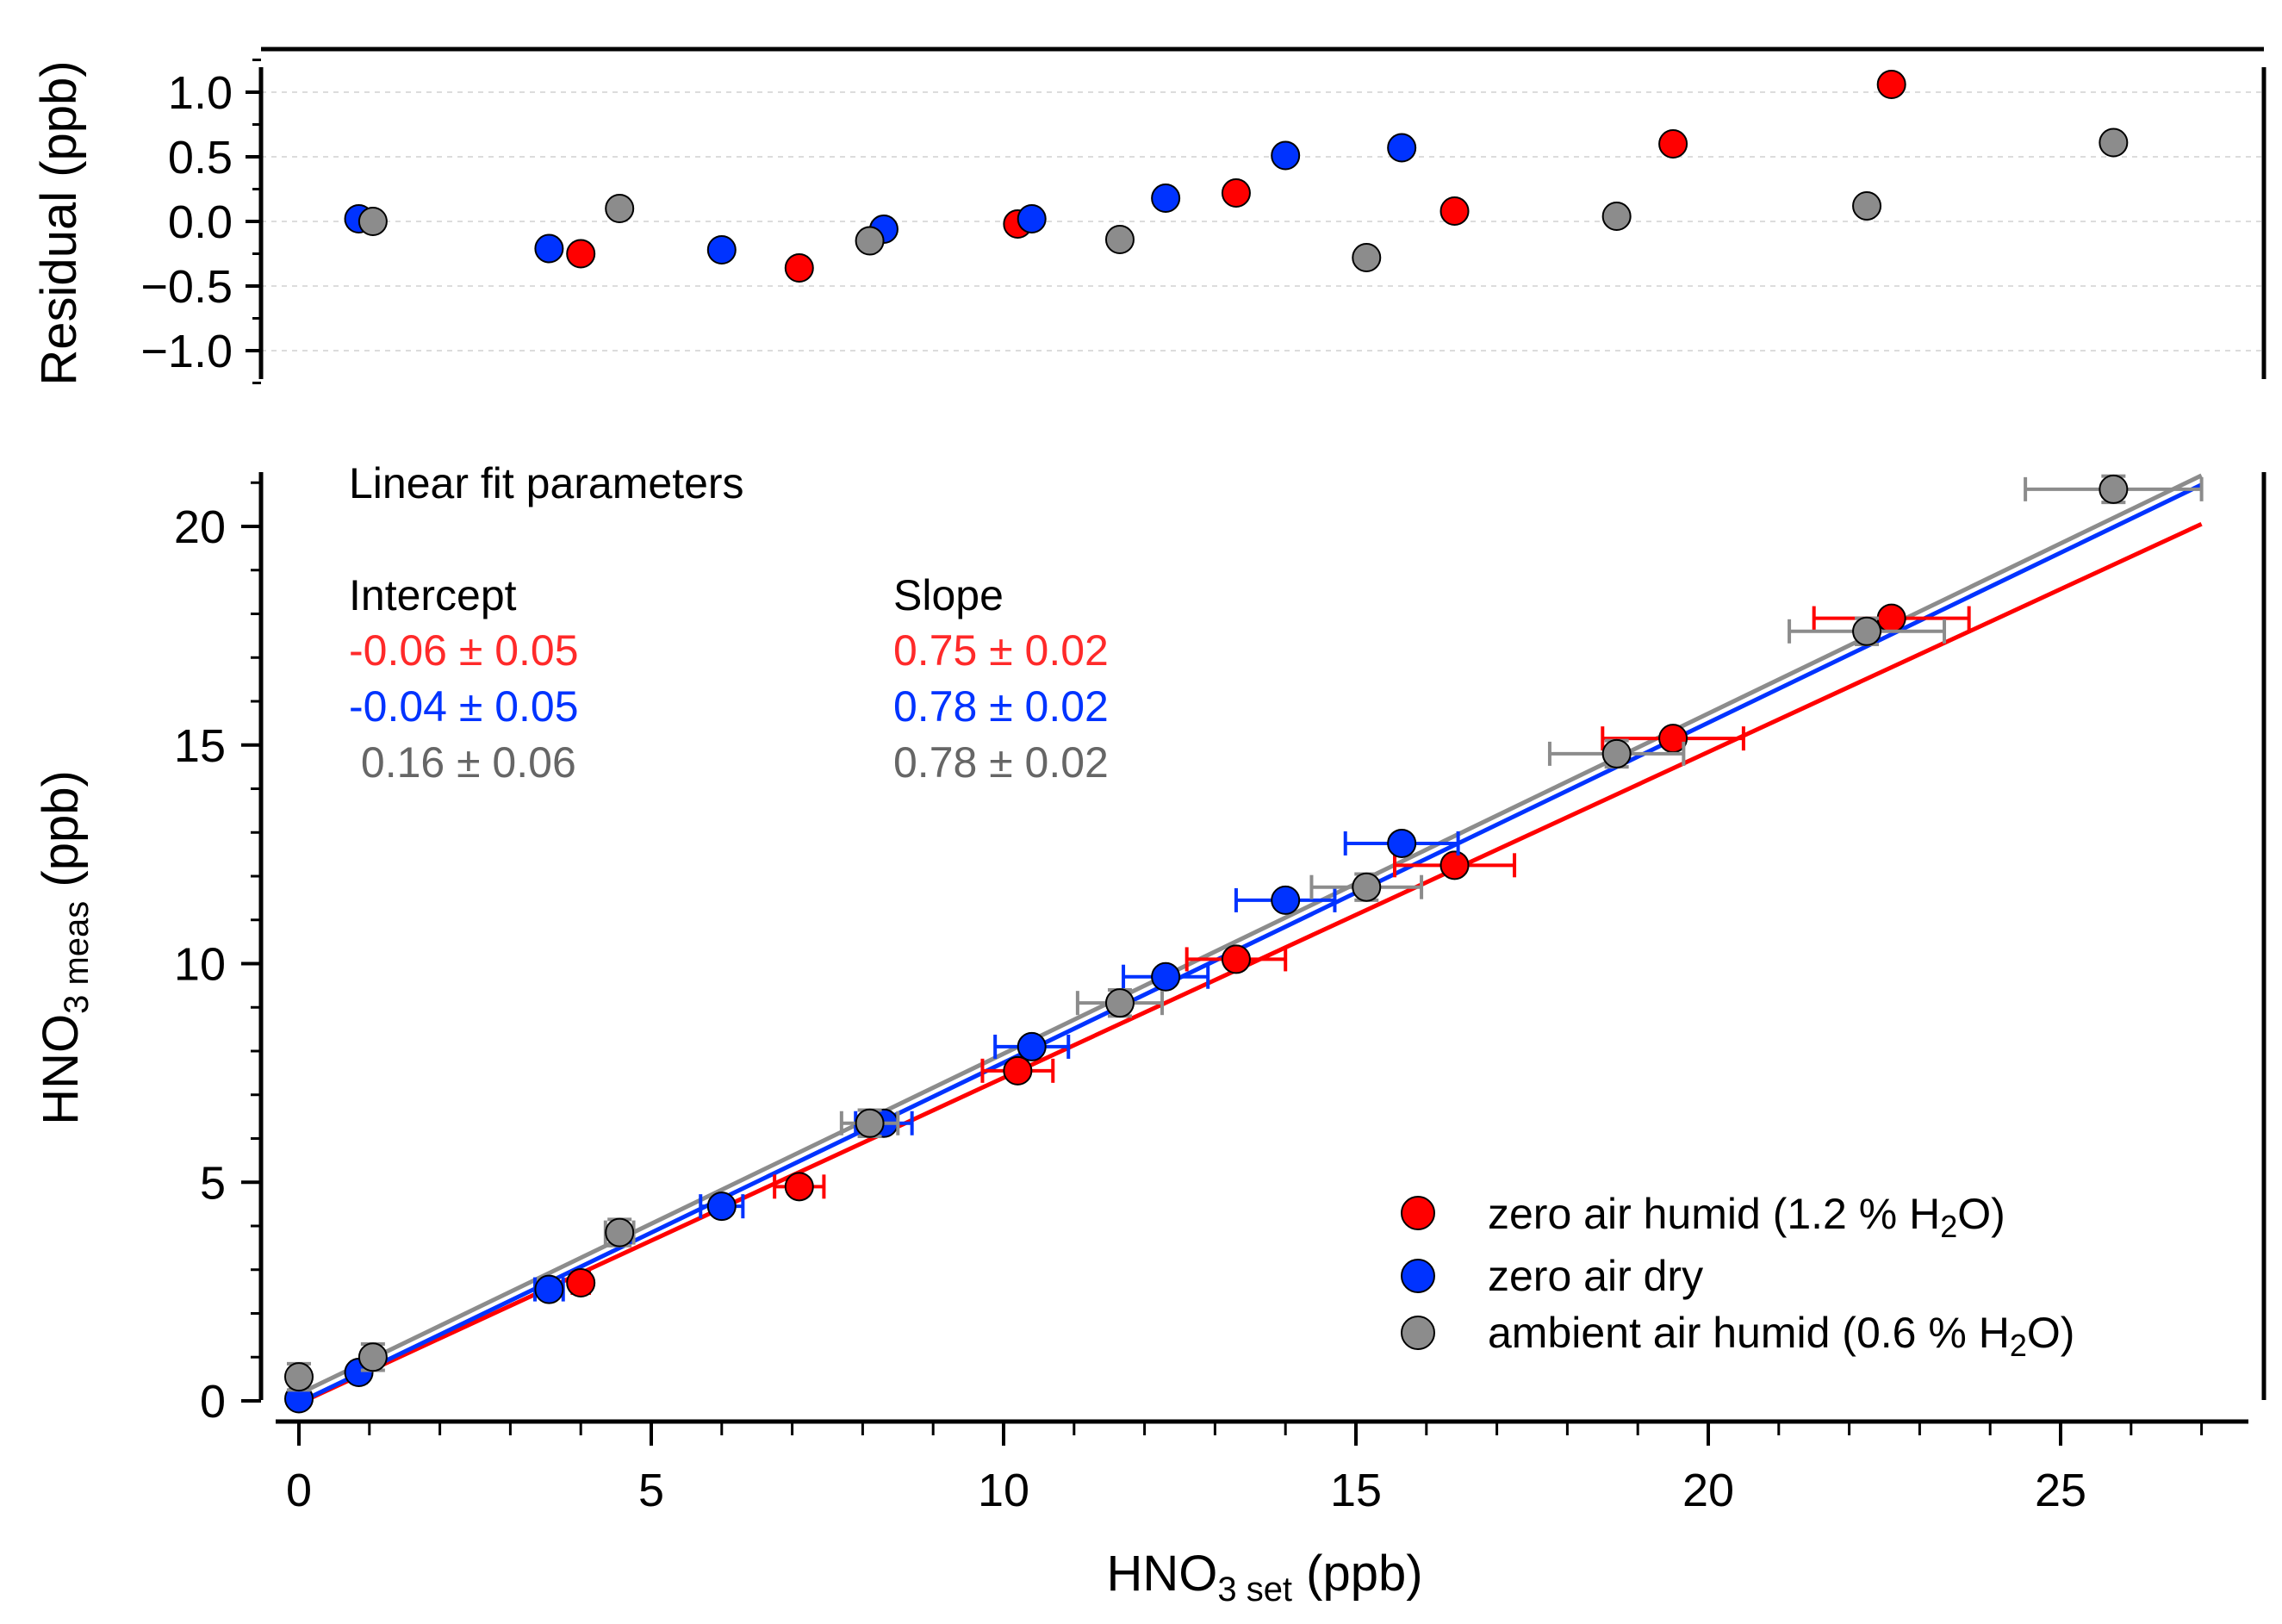 This screenshot has width=2282, height=1624. Describe the element at coordinates (1746, 1217) in the screenshot. I see `legend-label-humid: zero air humid (1.2 % H2O)` at that location.